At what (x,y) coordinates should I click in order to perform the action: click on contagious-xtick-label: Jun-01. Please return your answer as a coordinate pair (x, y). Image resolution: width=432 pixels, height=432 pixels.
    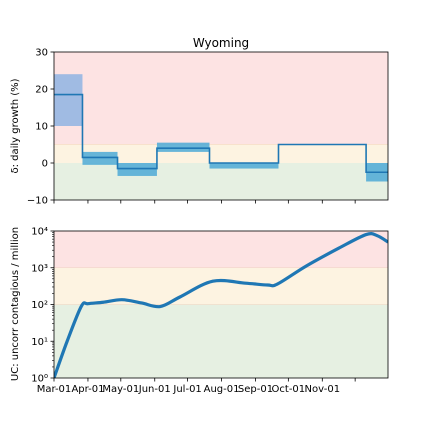
    Looking at the image, I should click on (154, 389).